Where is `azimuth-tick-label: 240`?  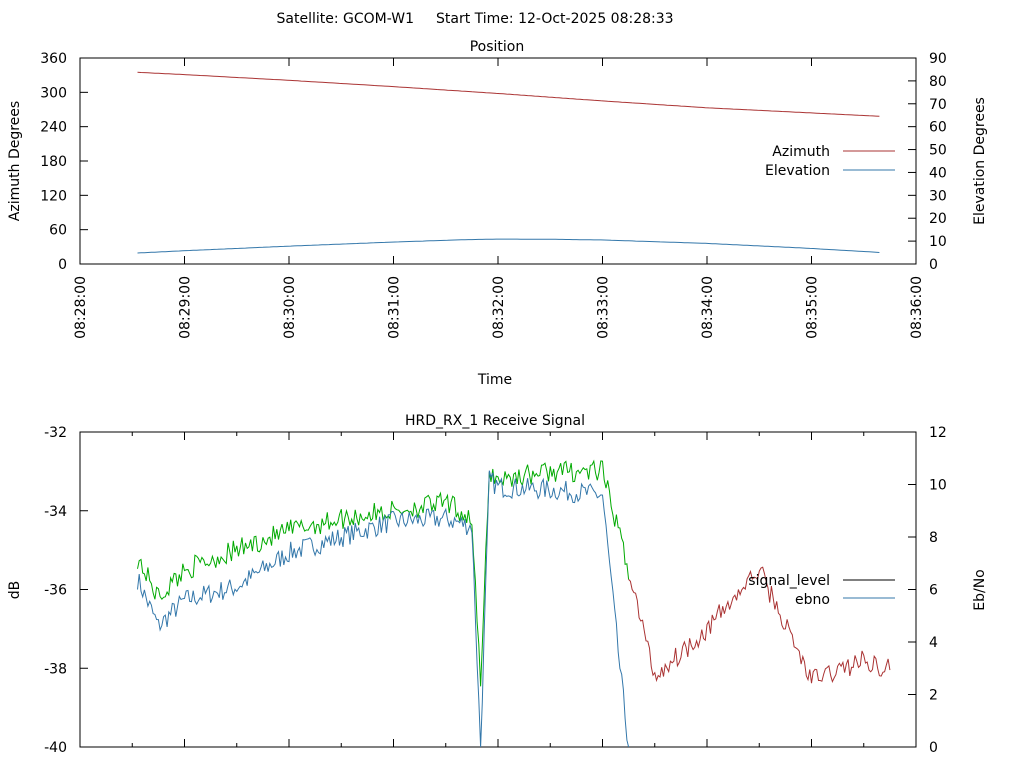 azimuth-tick-label: 240 is located at coordinates (53, 128).